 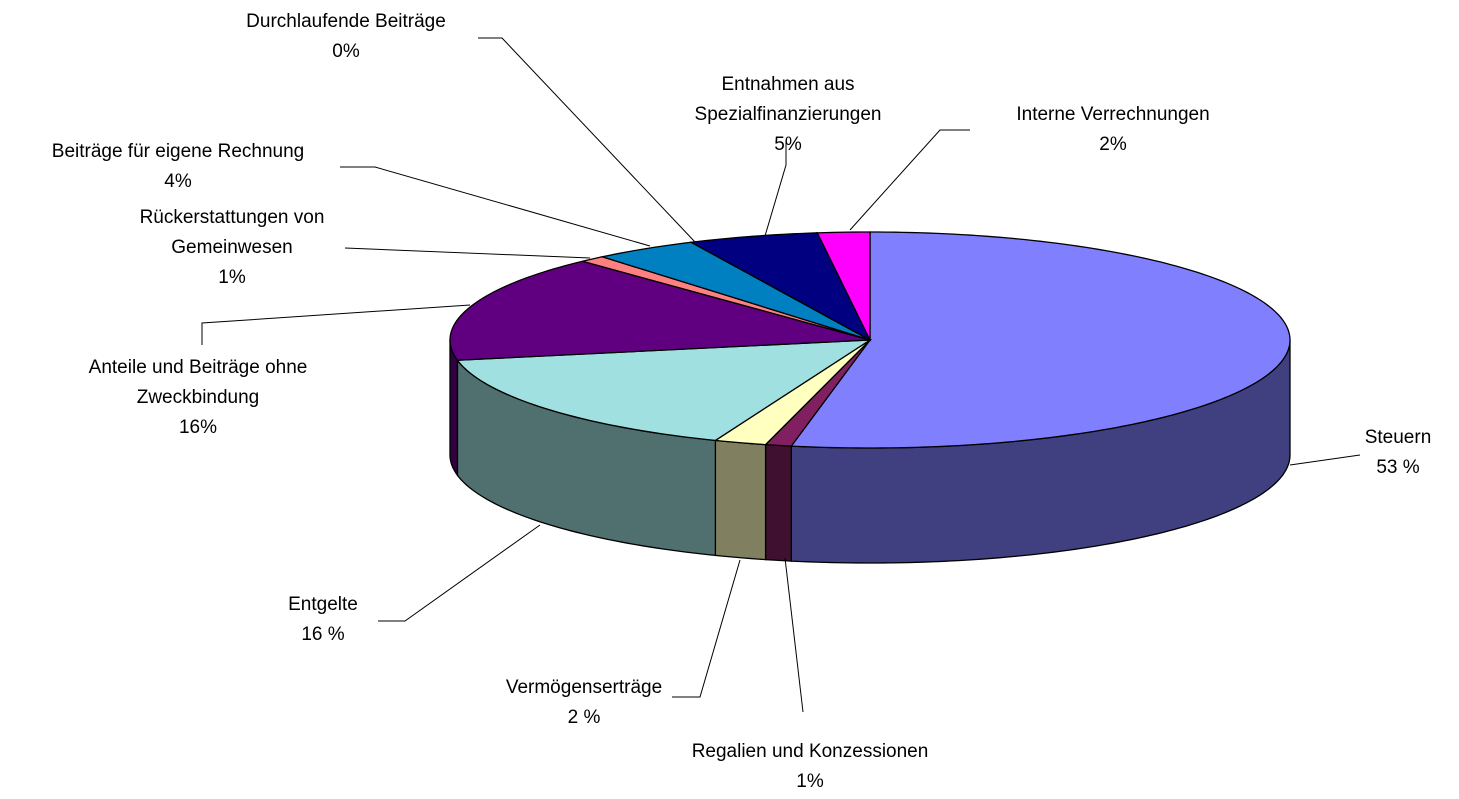 What do you see at coordinates (232, 232) in the screenshot?
I see `category-name: Rückerstattungen von Gemeinwesen` at bounding box center [232, 232].